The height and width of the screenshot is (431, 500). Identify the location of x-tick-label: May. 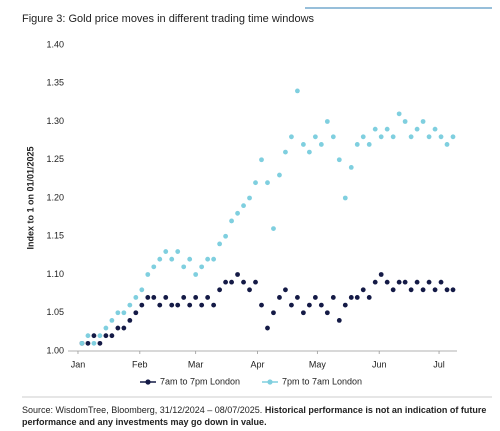
(318, 364).